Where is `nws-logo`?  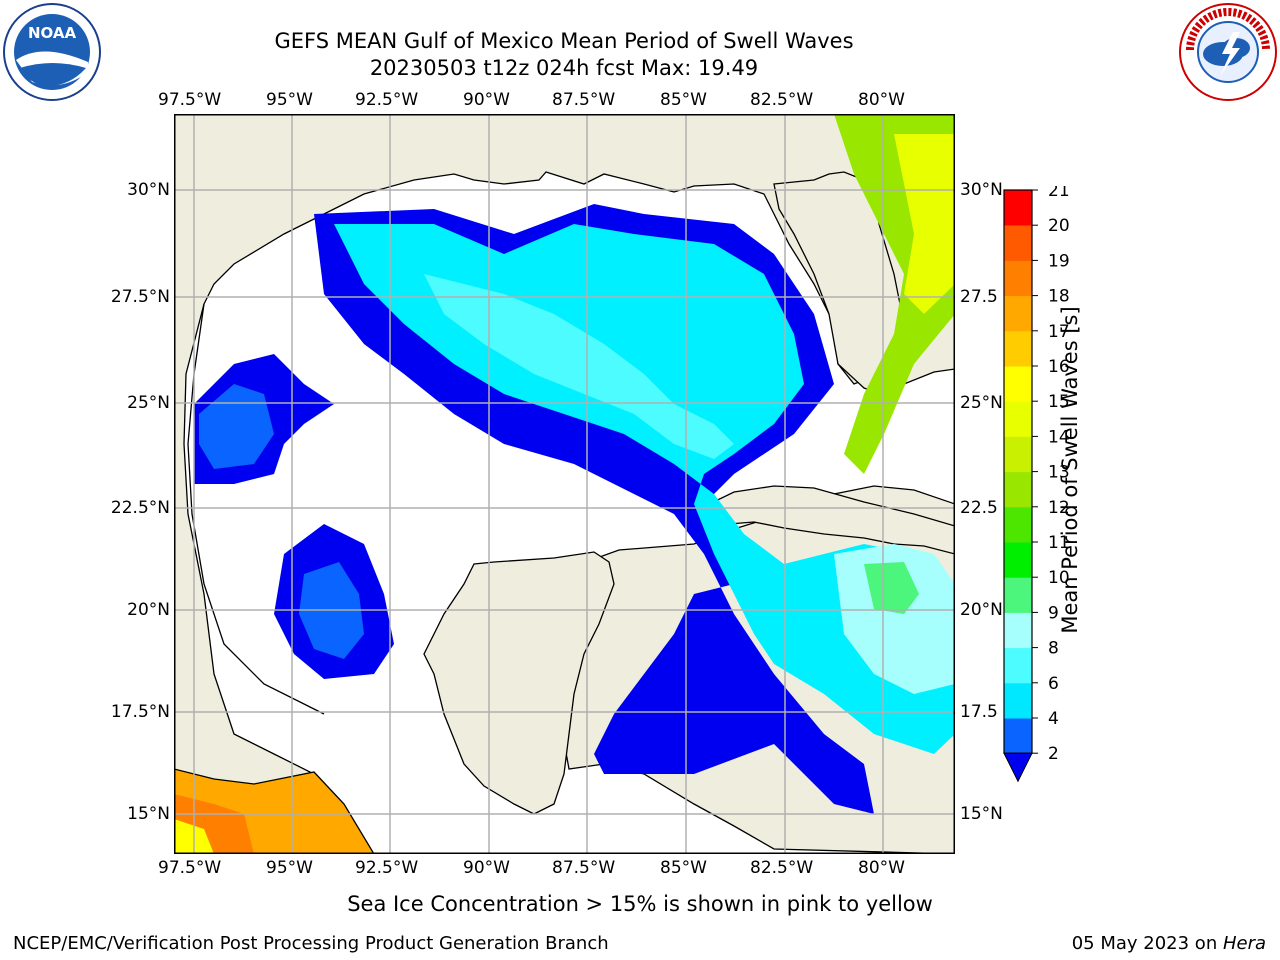
nws-logo is located at coordinates (1228, 52).